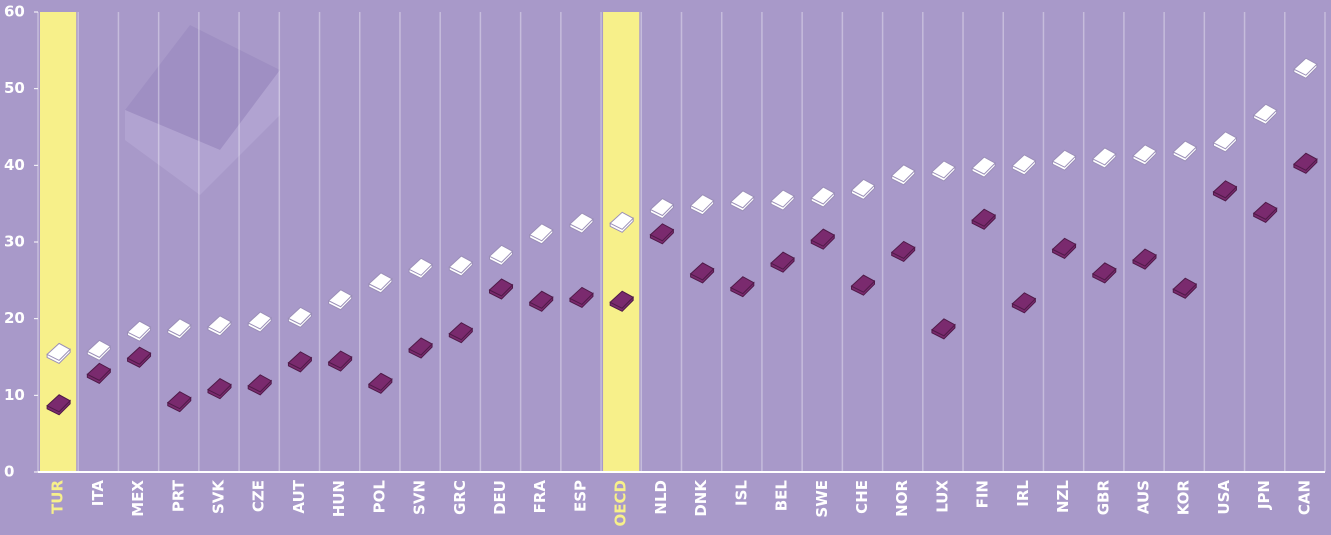  What do you see at coordinates (202, 110) in the screenshot?
I see `decoration` at bounding box center [202, 110].